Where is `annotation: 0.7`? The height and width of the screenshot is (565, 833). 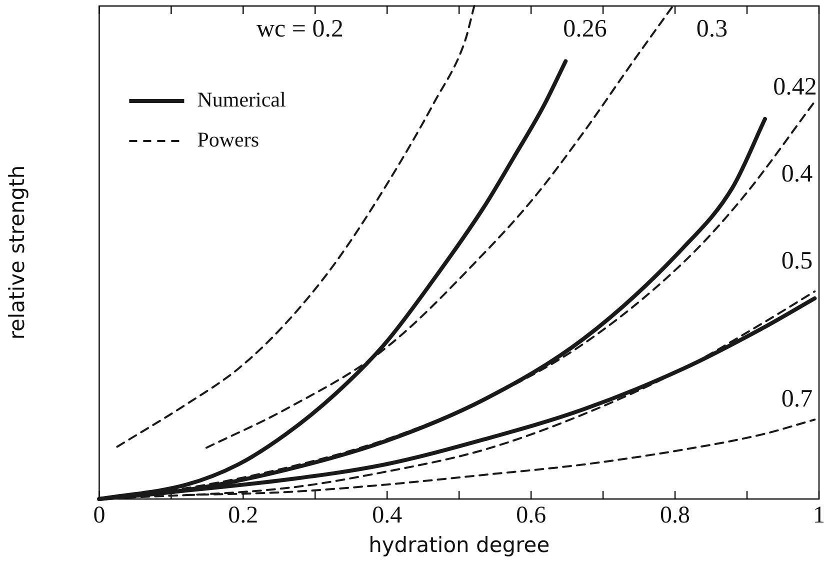
annotation: 0.7 is located at coordinates (797, 399).